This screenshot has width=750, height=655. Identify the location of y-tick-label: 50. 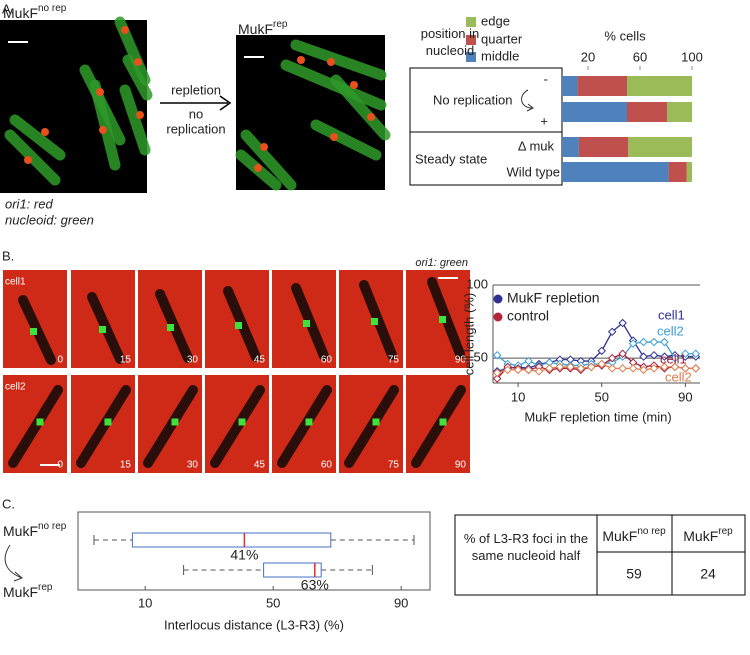
(481, 357).